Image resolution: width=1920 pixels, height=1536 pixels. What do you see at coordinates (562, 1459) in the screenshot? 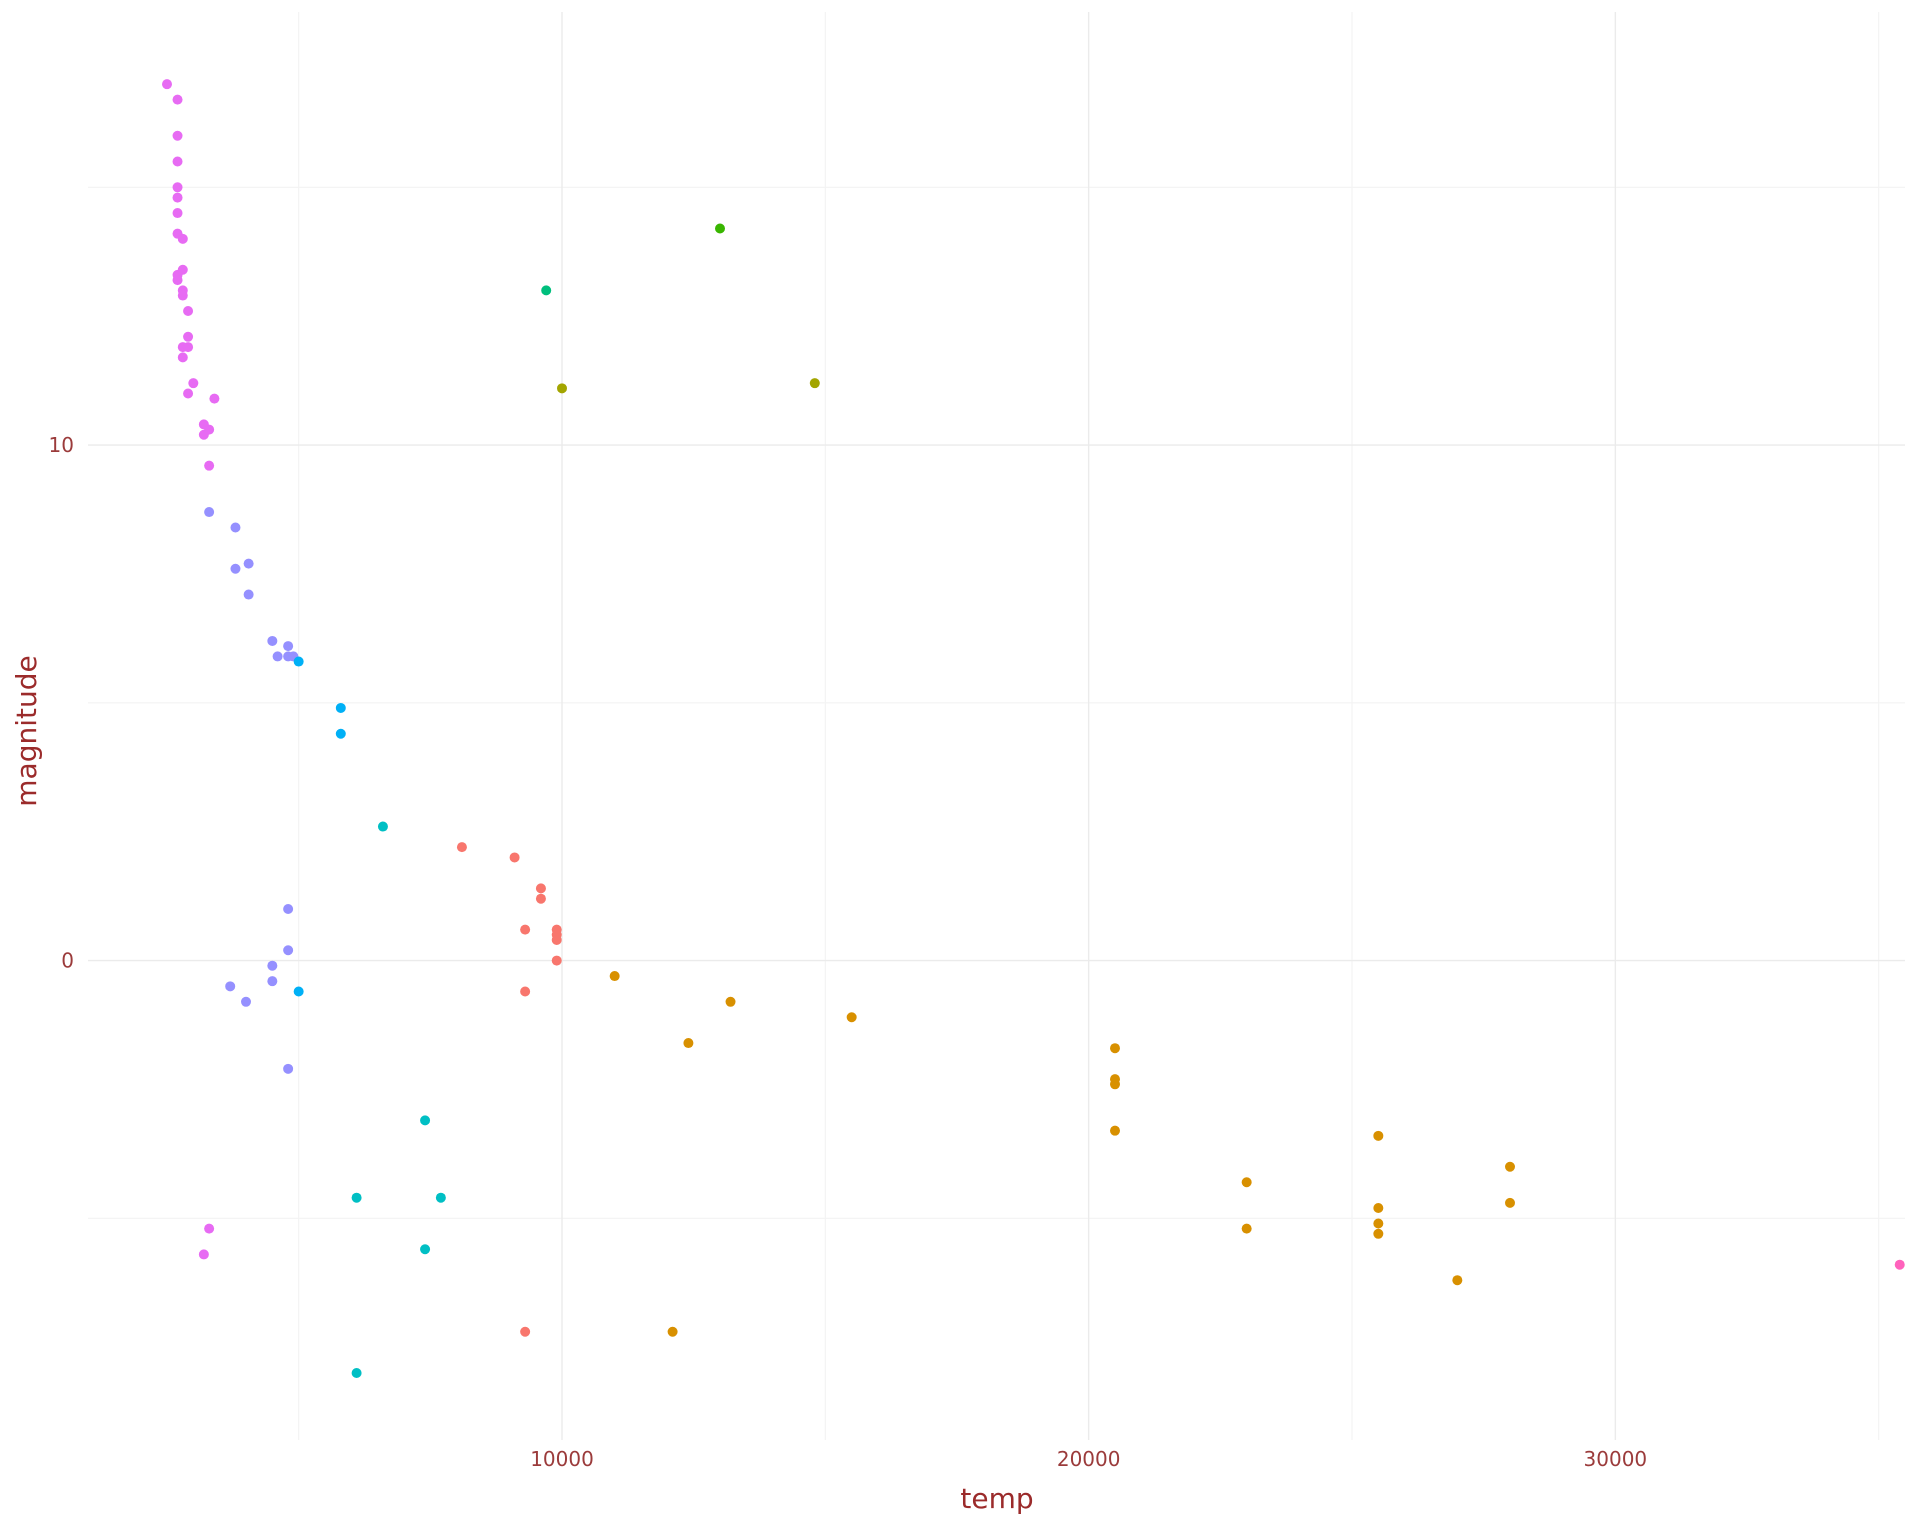
I see `x-tick-label: 10000` at bounding box center [562, 1459].